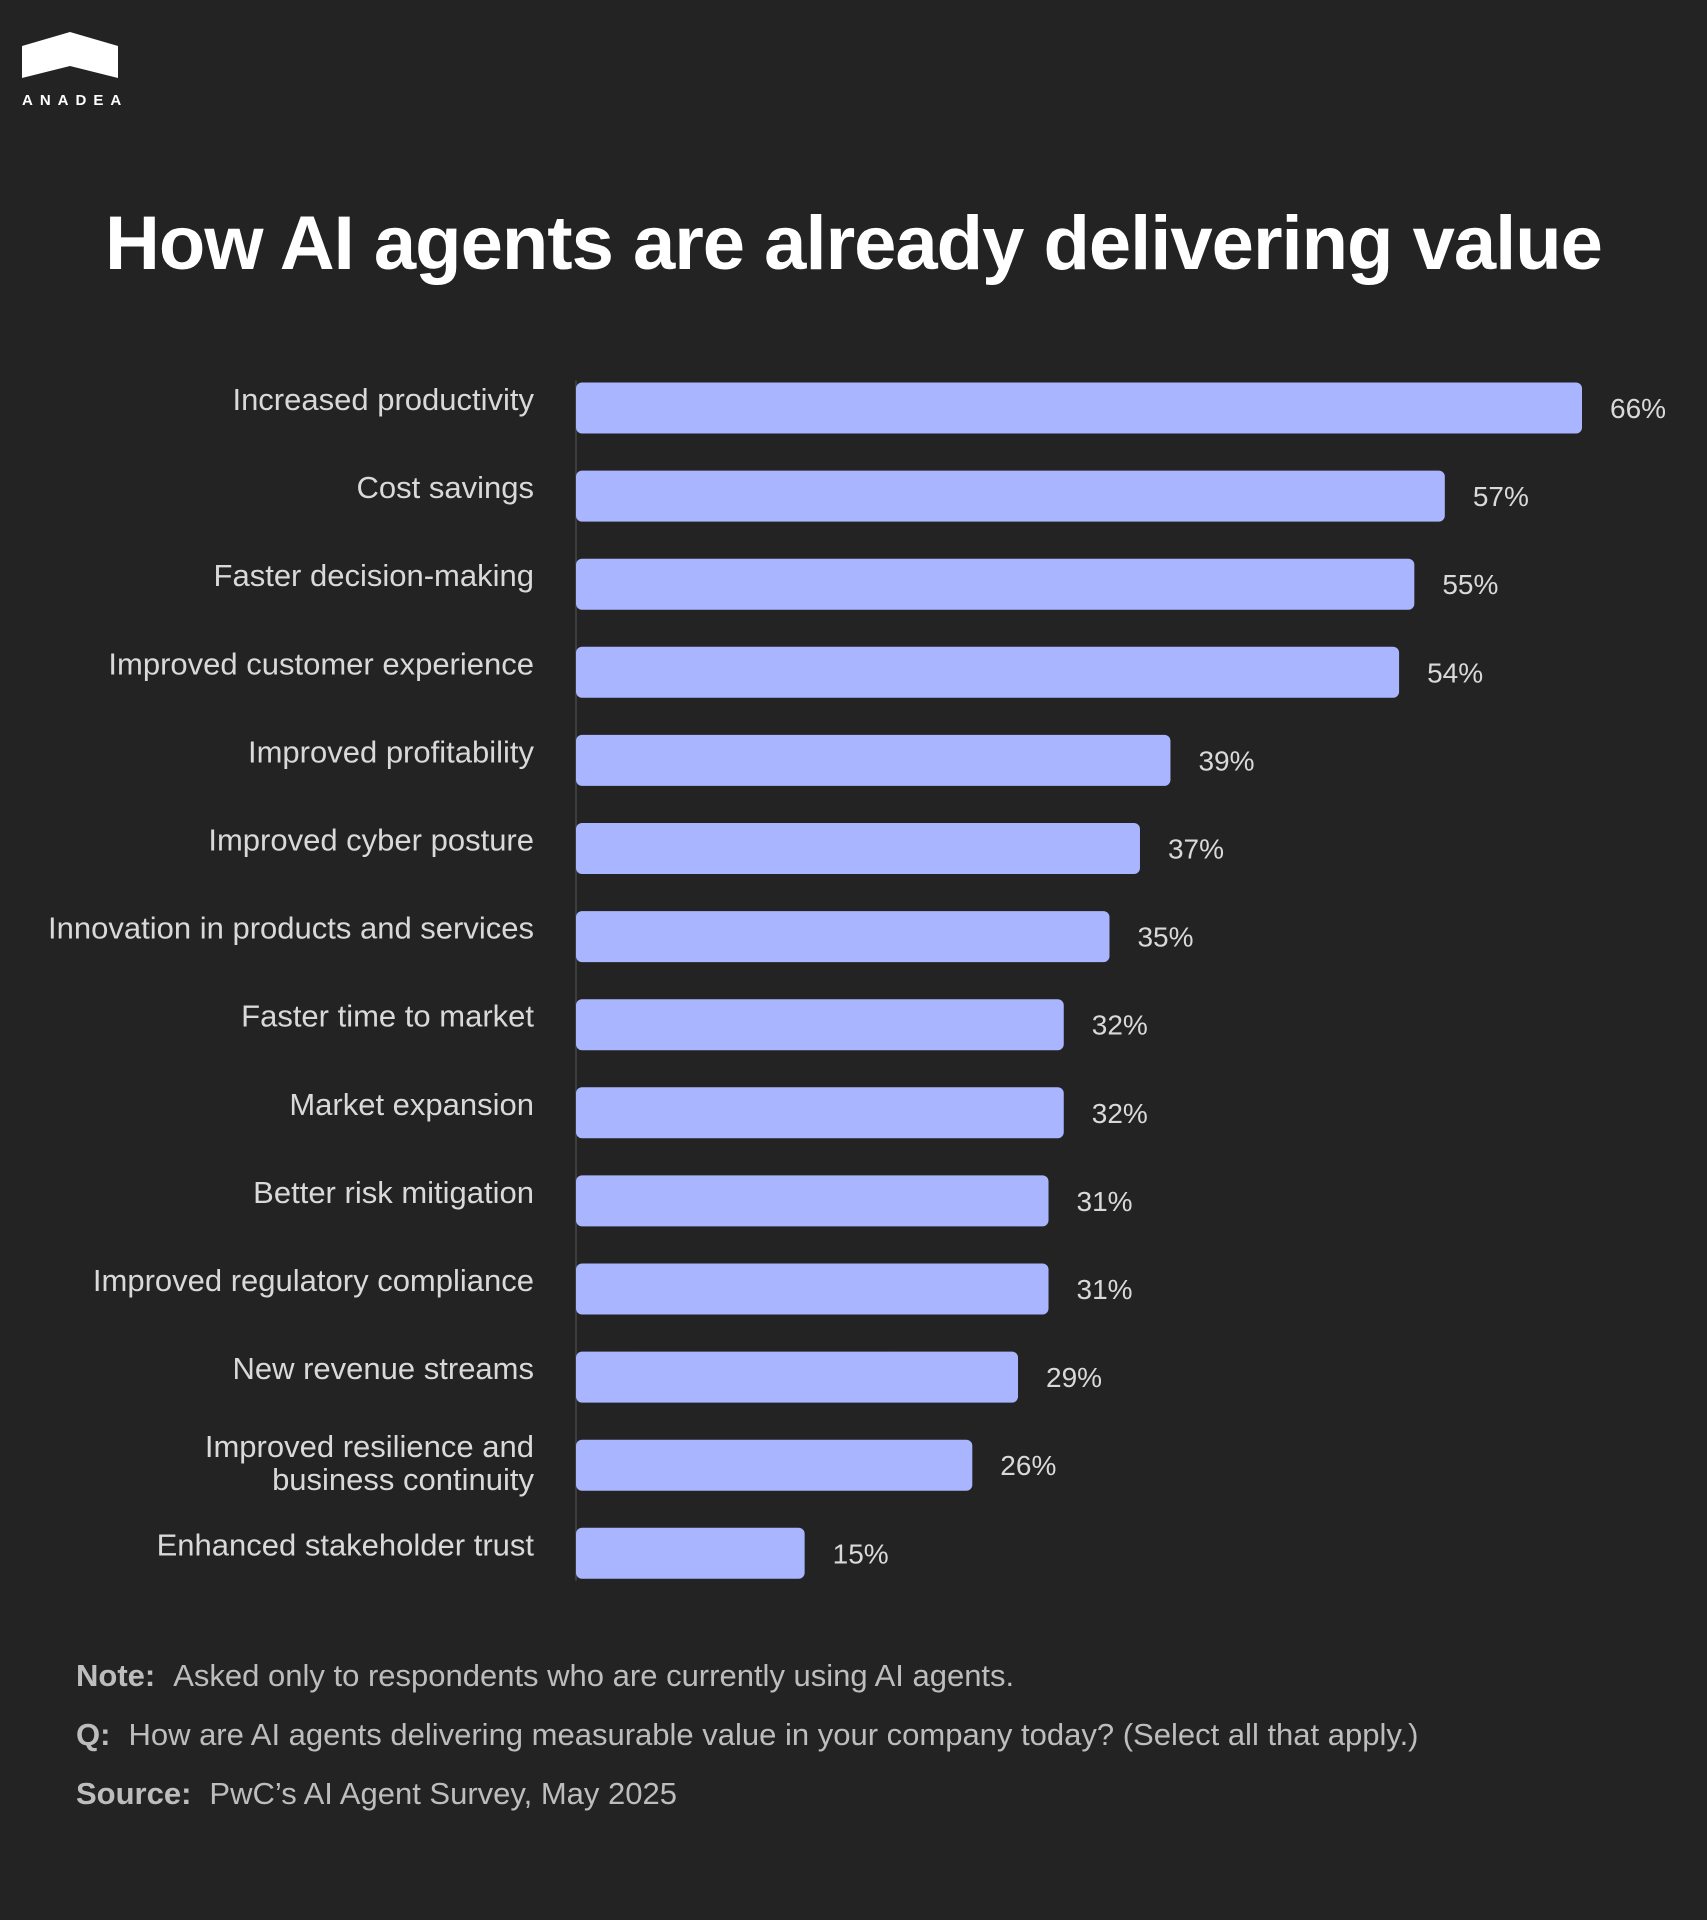  I want to click on category-label: Improved profitability, so click(391, 751).